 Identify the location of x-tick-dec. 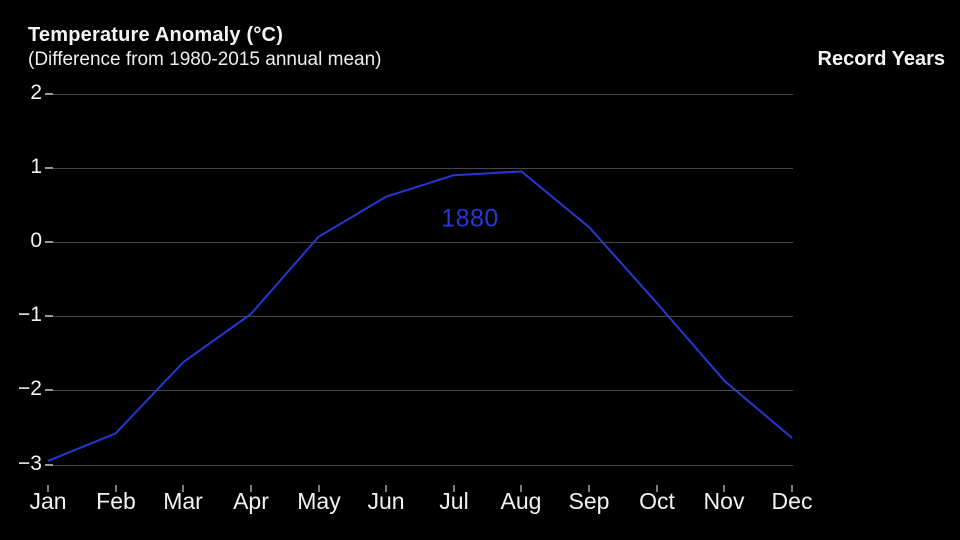
(792, 488).